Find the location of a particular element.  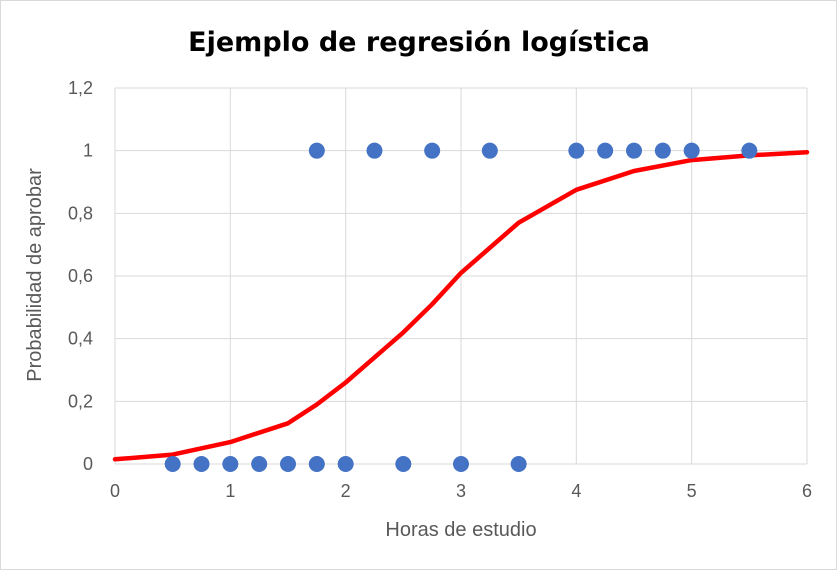

y-tick-label: 1 is located at coordinates (88, 151).